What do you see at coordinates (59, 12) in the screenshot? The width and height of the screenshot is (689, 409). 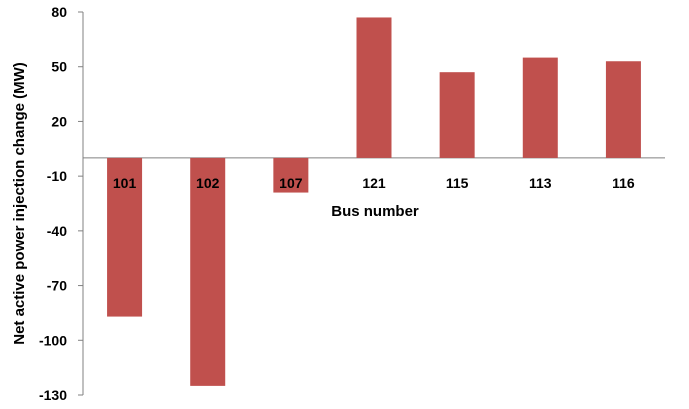 I see `y-tick-label: 80` at bounding box center [59, 12].